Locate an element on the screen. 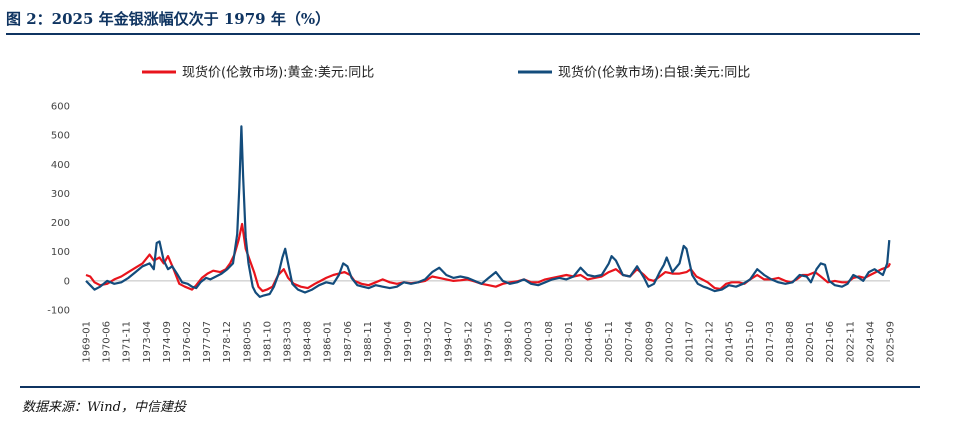 The height and width of the screenshot is (442, 960). x-tick-label: 2003-01 is located at coordinates (569, 342).